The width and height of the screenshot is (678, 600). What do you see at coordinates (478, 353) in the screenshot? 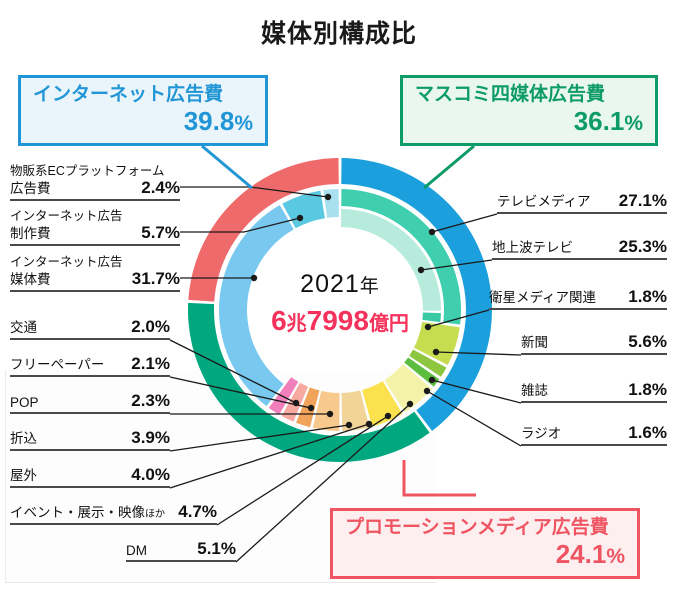
I see `leader-shinbun` at bounding box center [478, 353].